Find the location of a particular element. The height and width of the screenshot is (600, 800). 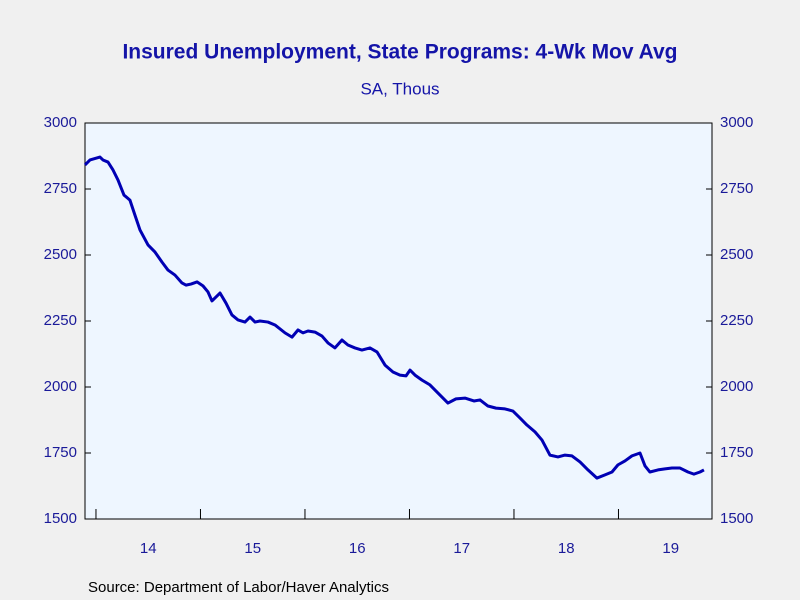

y2-tick-label: 2250 is located at coordinates (736, 320).